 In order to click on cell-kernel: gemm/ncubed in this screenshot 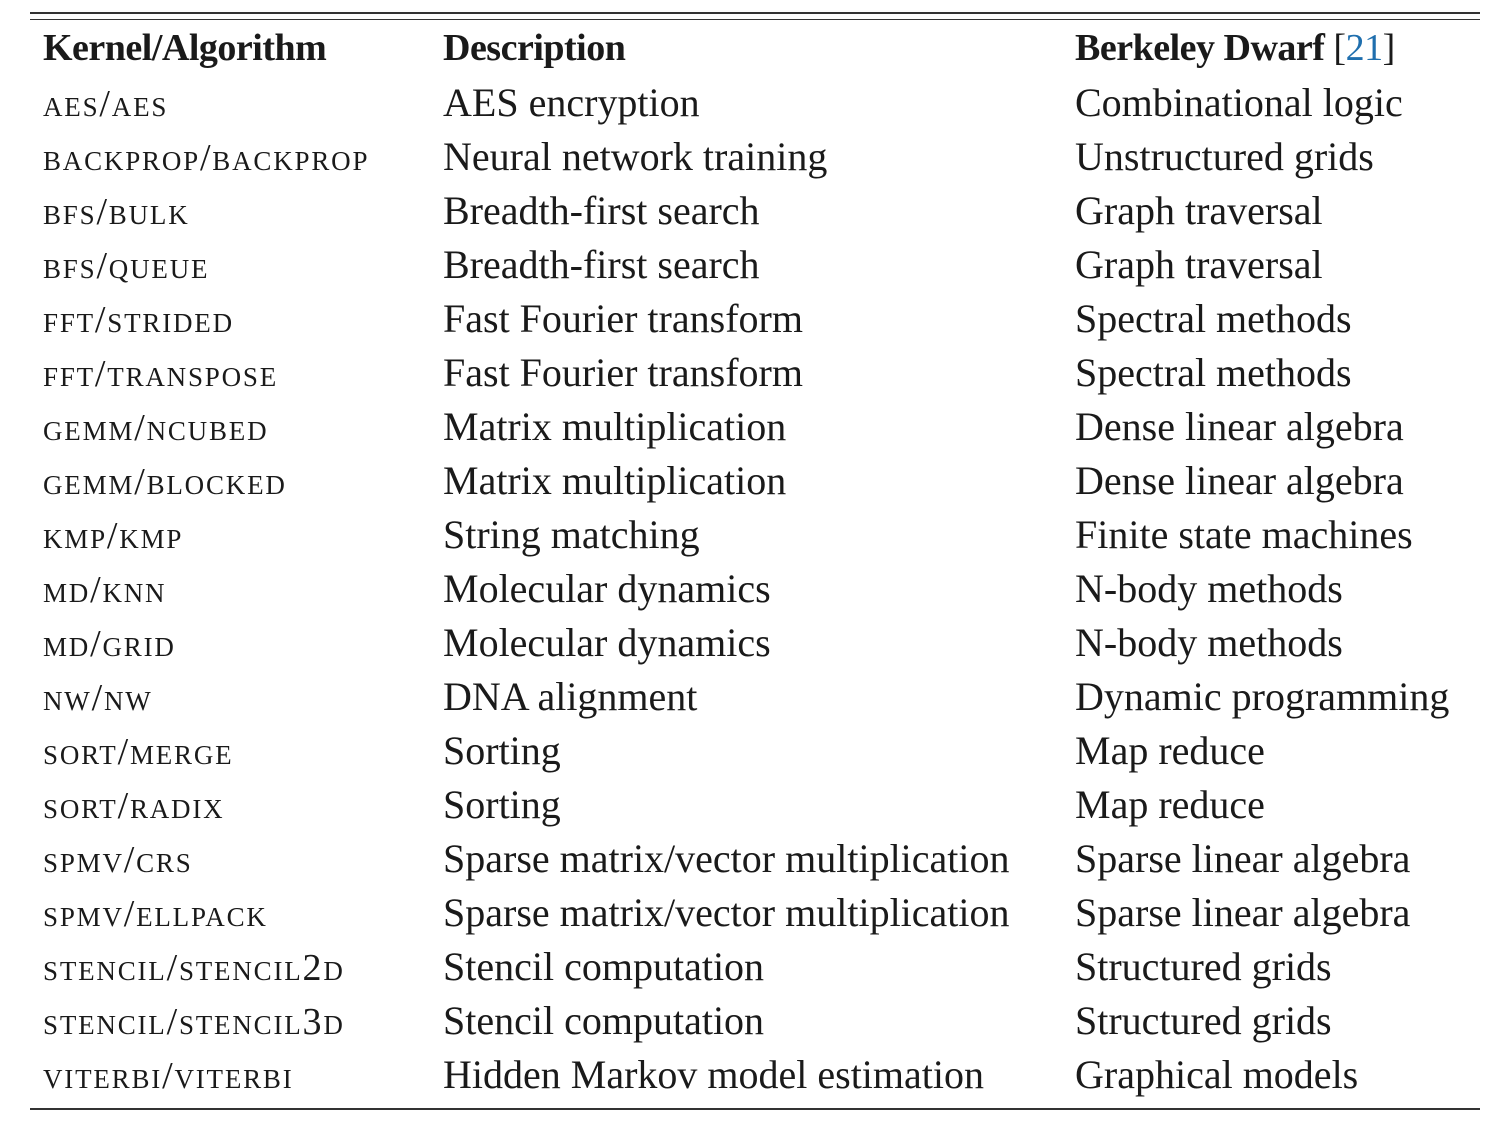, I will do `click(156, 428)`.